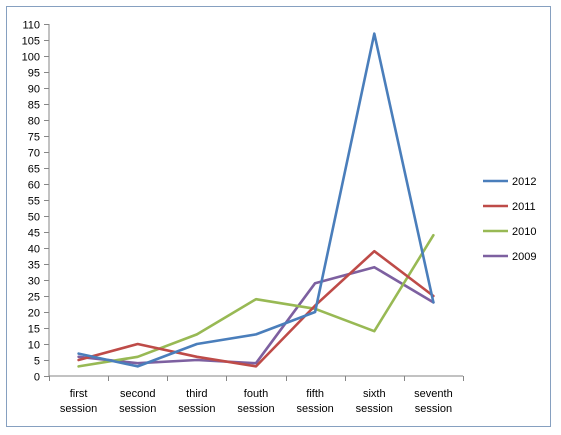 The height and width of the screenshot is (435, 561). Describe the element at coordinates (524, 232) in the screenshot. I see `legend-label-2010: 2010` at that location.